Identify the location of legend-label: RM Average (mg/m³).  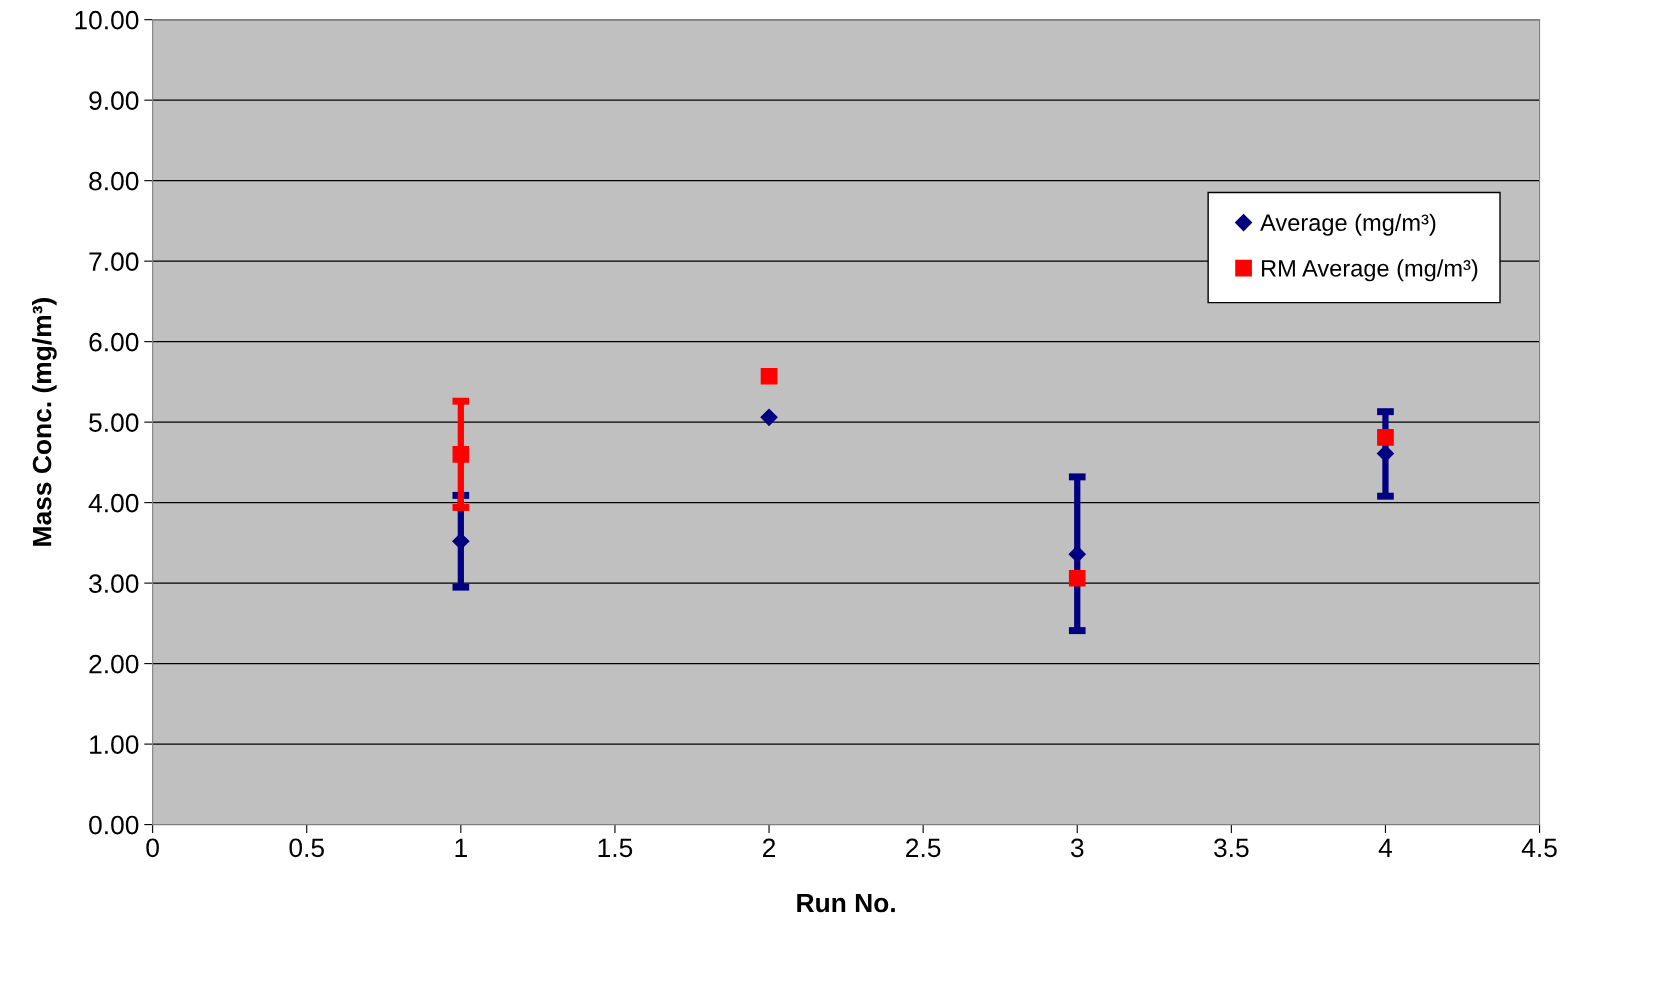
(1370, 270).